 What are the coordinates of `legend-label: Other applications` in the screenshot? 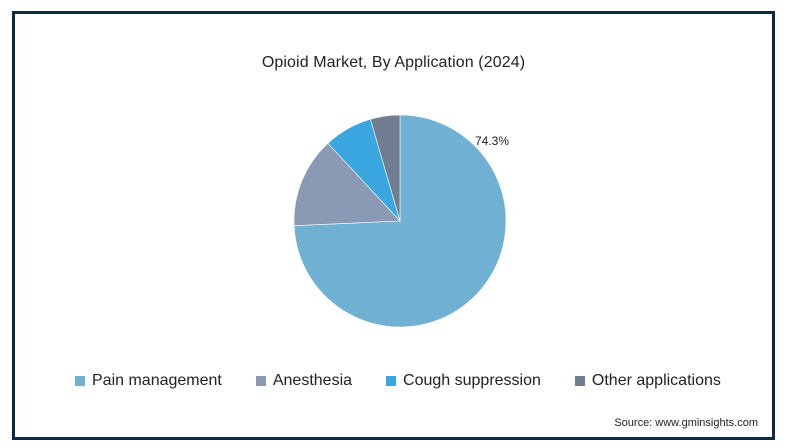 It's located at (656, 380).